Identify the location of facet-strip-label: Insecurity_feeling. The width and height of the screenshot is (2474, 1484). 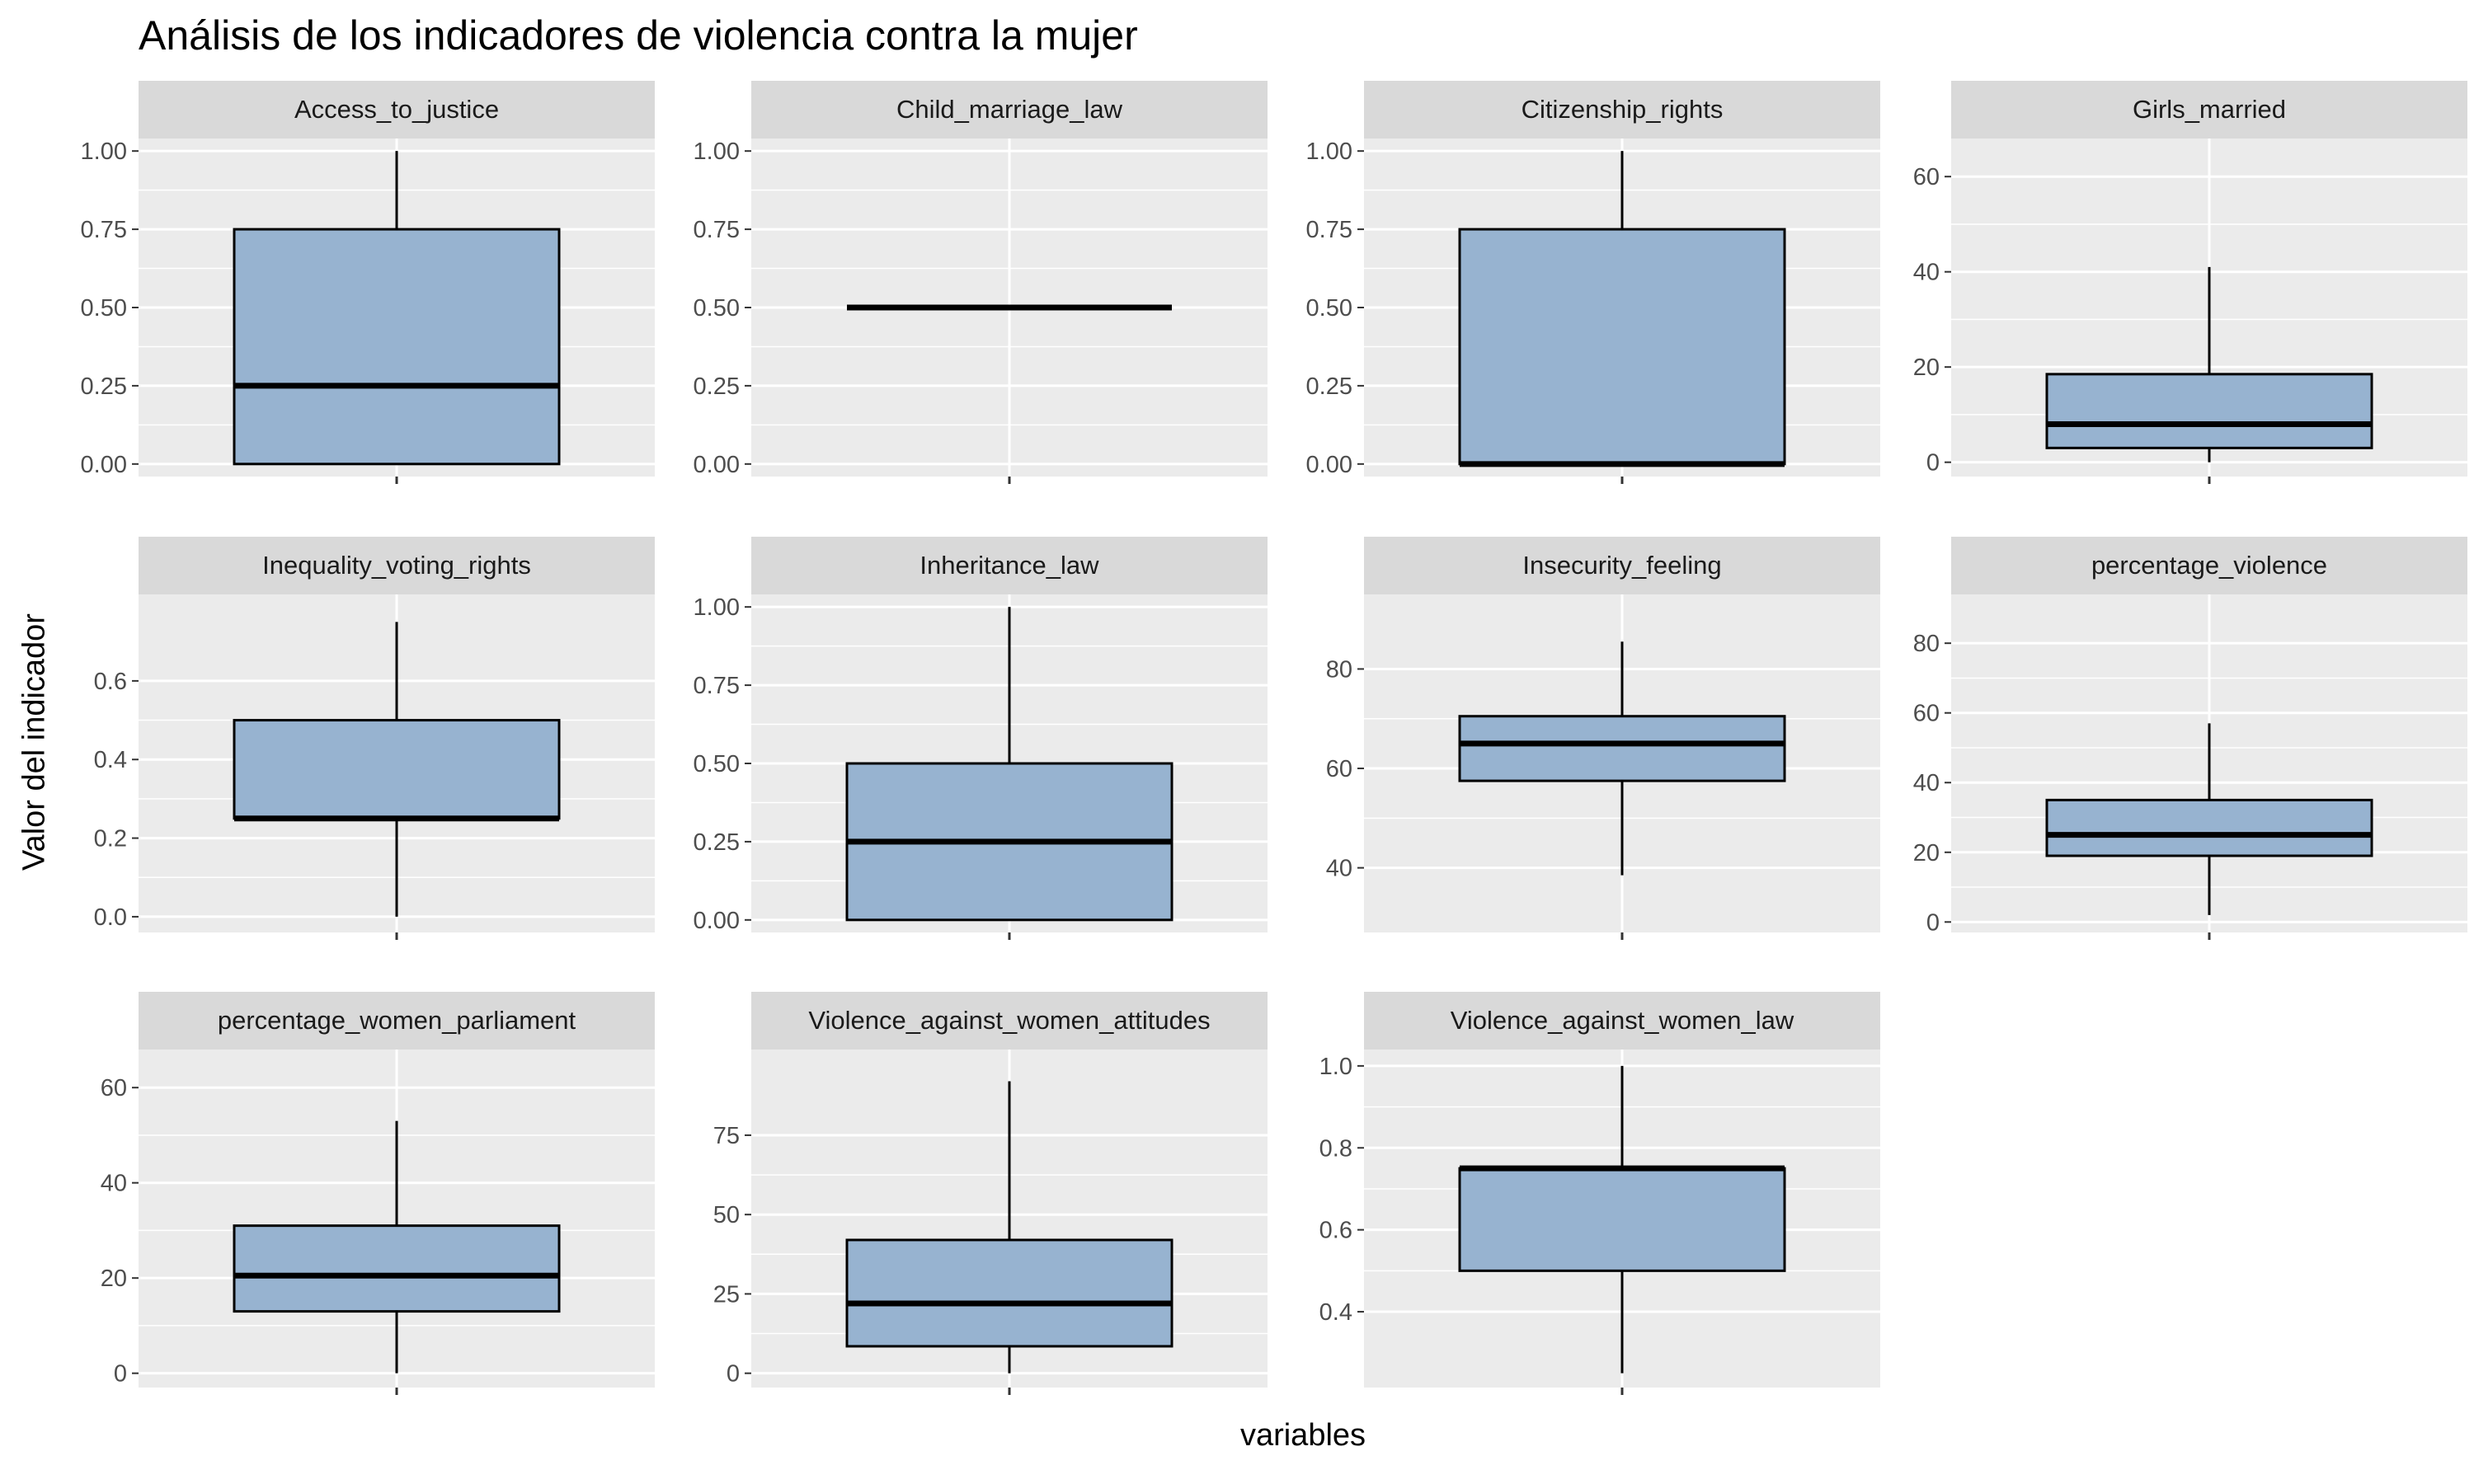
(1622, 565).